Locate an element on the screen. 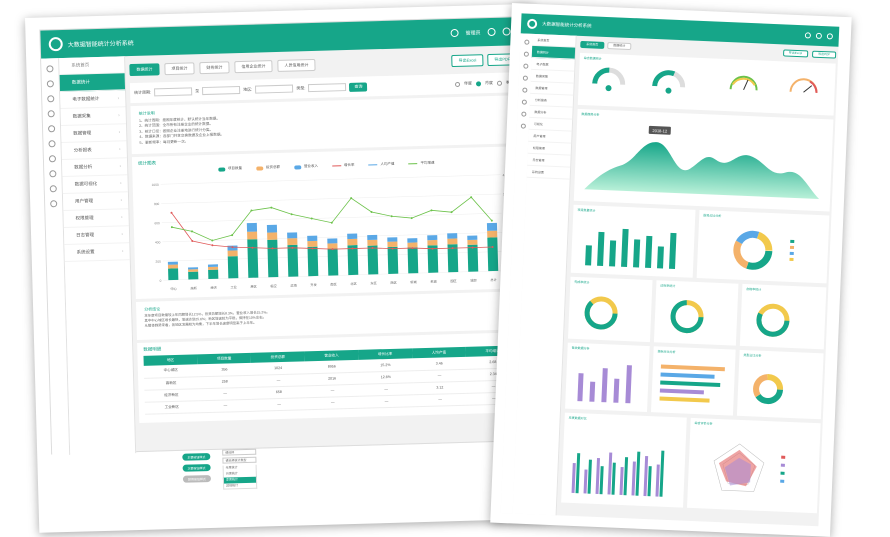 This screenshot has height=537, width=890. type-select is located at coordinates (327, 88).